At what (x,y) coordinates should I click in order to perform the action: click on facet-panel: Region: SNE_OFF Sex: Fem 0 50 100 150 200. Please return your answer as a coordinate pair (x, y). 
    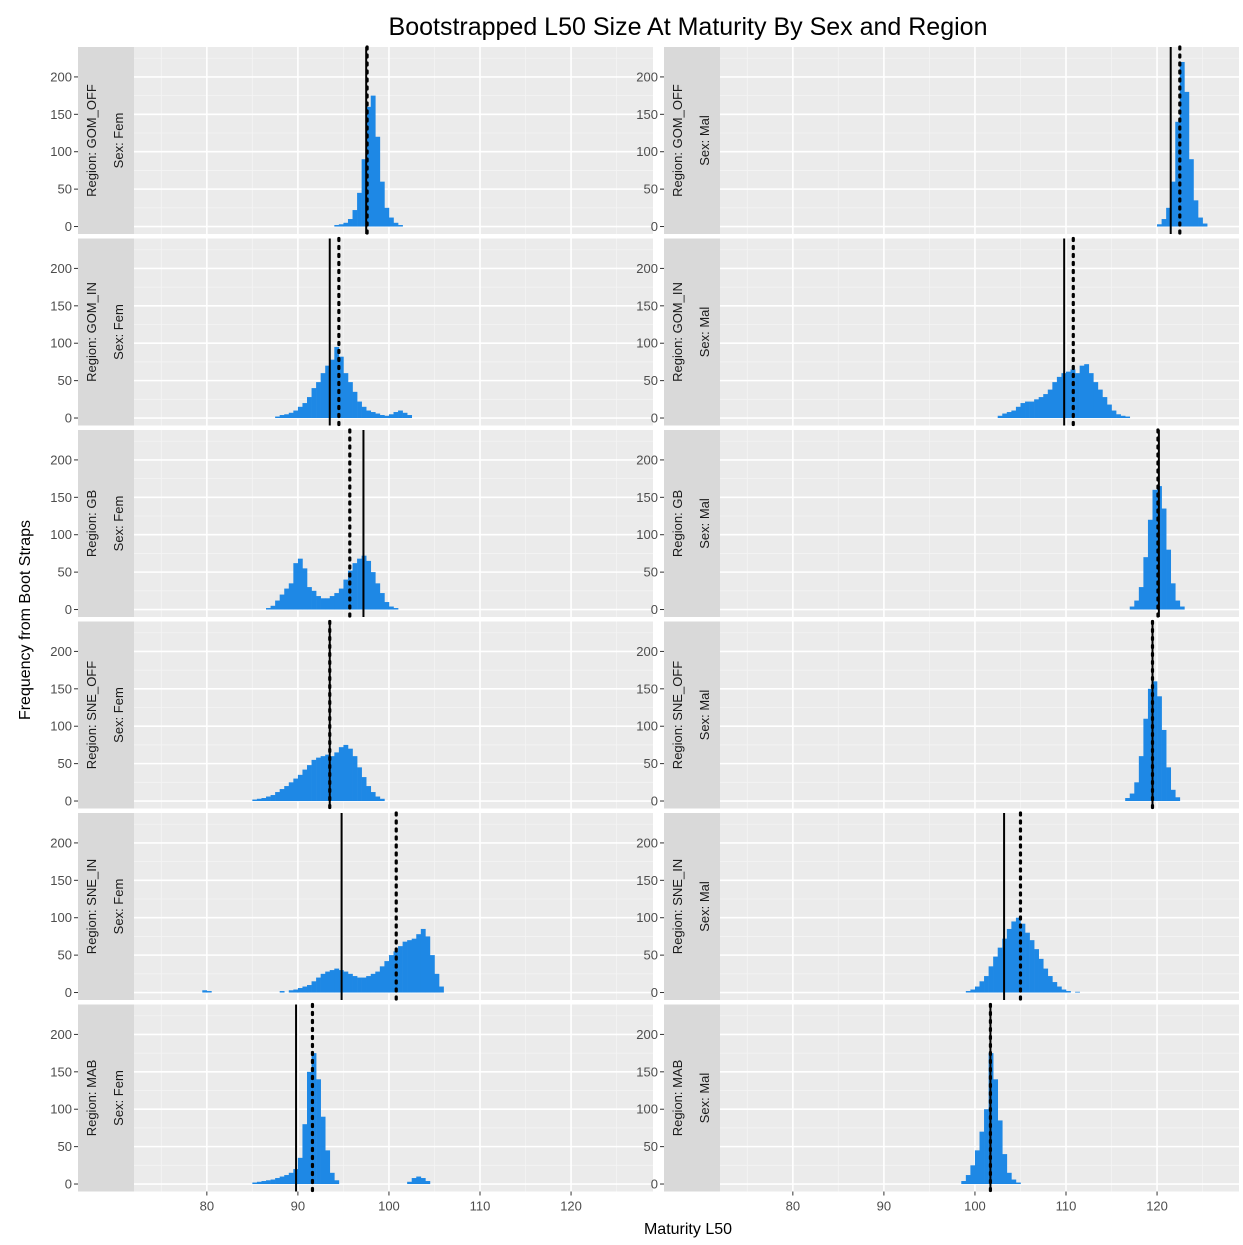
    Looking at the image, I should click on (351, 715).